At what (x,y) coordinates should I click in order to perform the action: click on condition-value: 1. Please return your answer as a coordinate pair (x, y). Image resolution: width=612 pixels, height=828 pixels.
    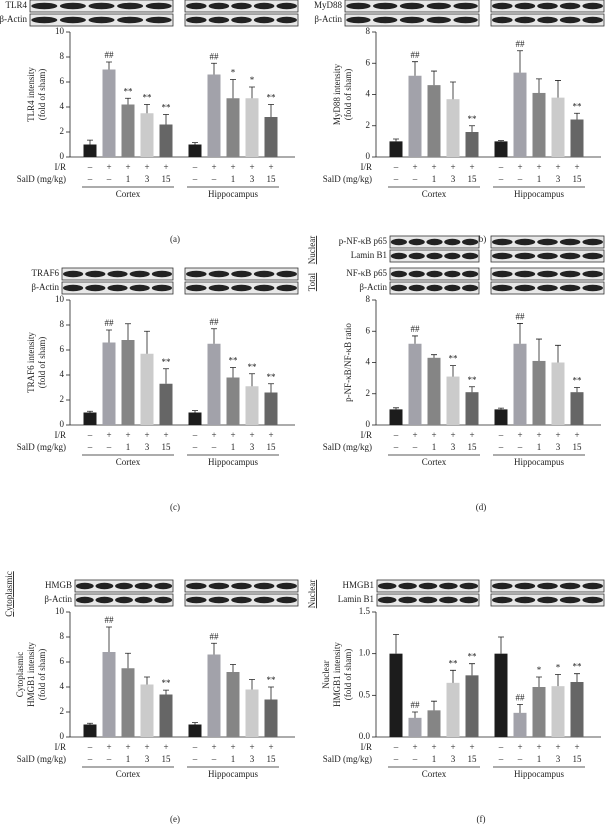
    Looking at the image, I should click on (434, 759).